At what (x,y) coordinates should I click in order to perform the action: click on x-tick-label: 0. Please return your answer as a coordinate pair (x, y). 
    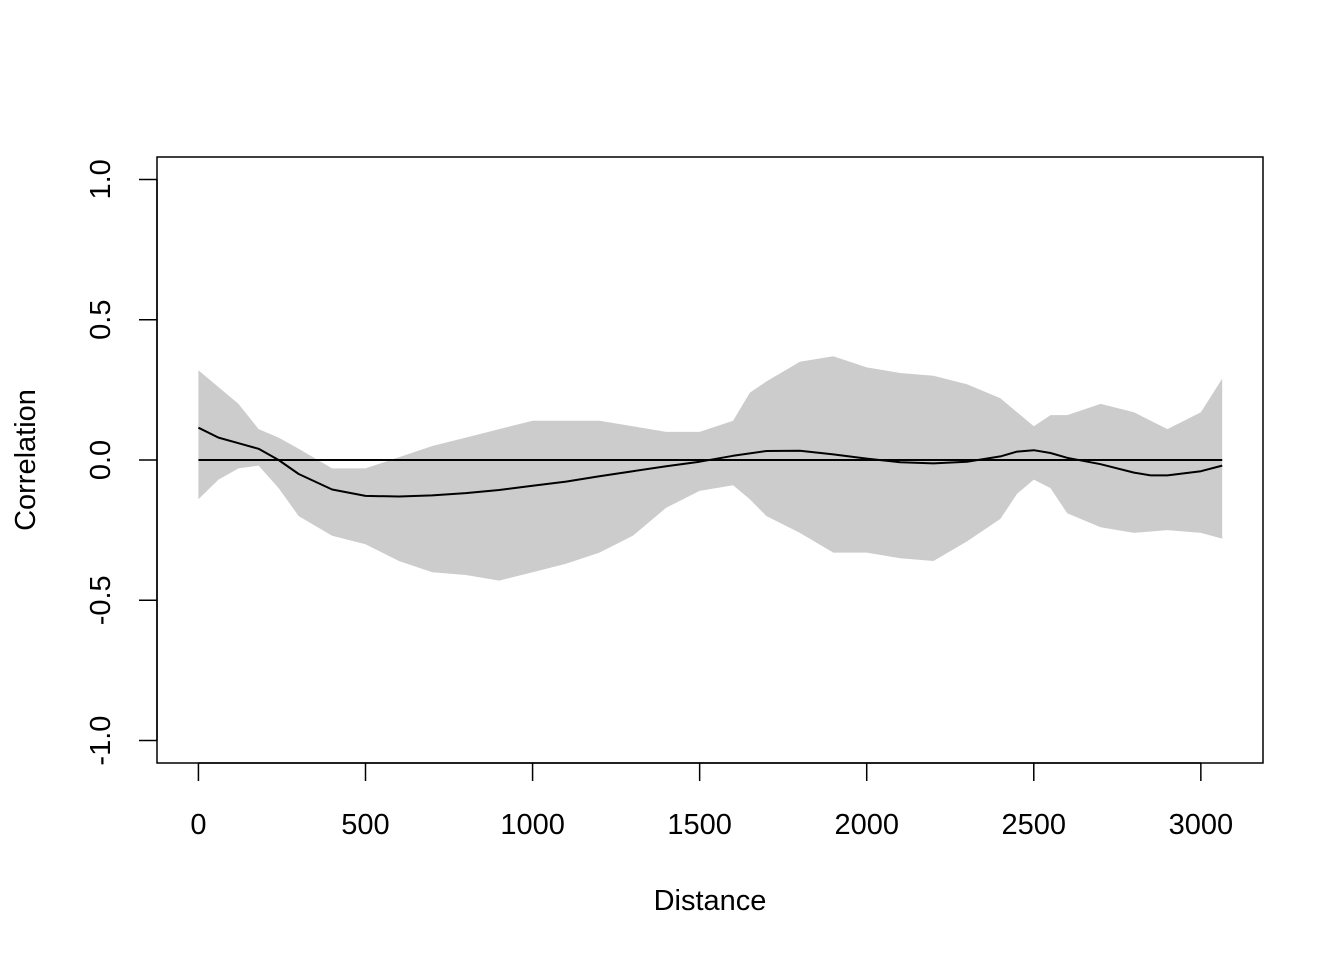
    Looking at the image, I should click on (198, 825).